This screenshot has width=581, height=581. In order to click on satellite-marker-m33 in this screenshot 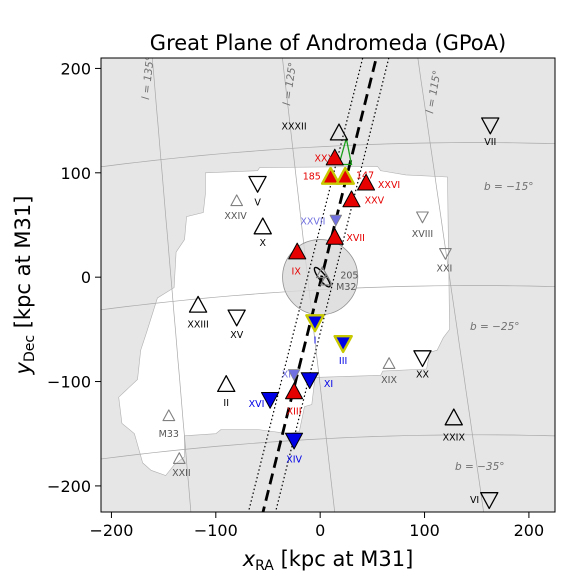, I will do `click(169, 415)`.